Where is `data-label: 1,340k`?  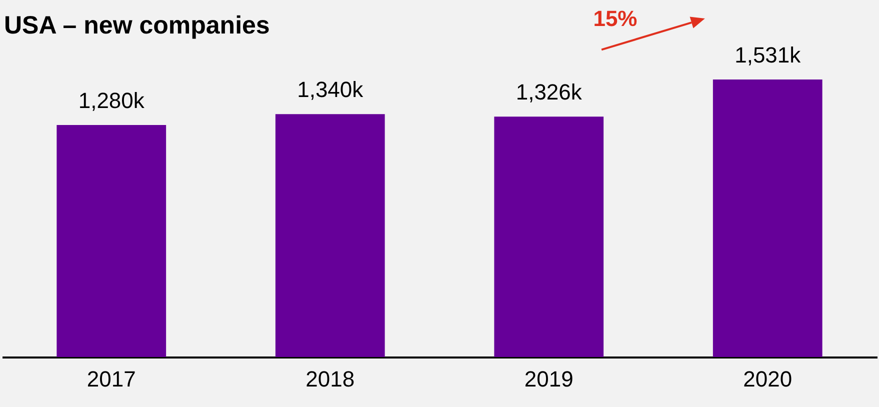 data-label: 1,340k is located at coordinates (330, 89).